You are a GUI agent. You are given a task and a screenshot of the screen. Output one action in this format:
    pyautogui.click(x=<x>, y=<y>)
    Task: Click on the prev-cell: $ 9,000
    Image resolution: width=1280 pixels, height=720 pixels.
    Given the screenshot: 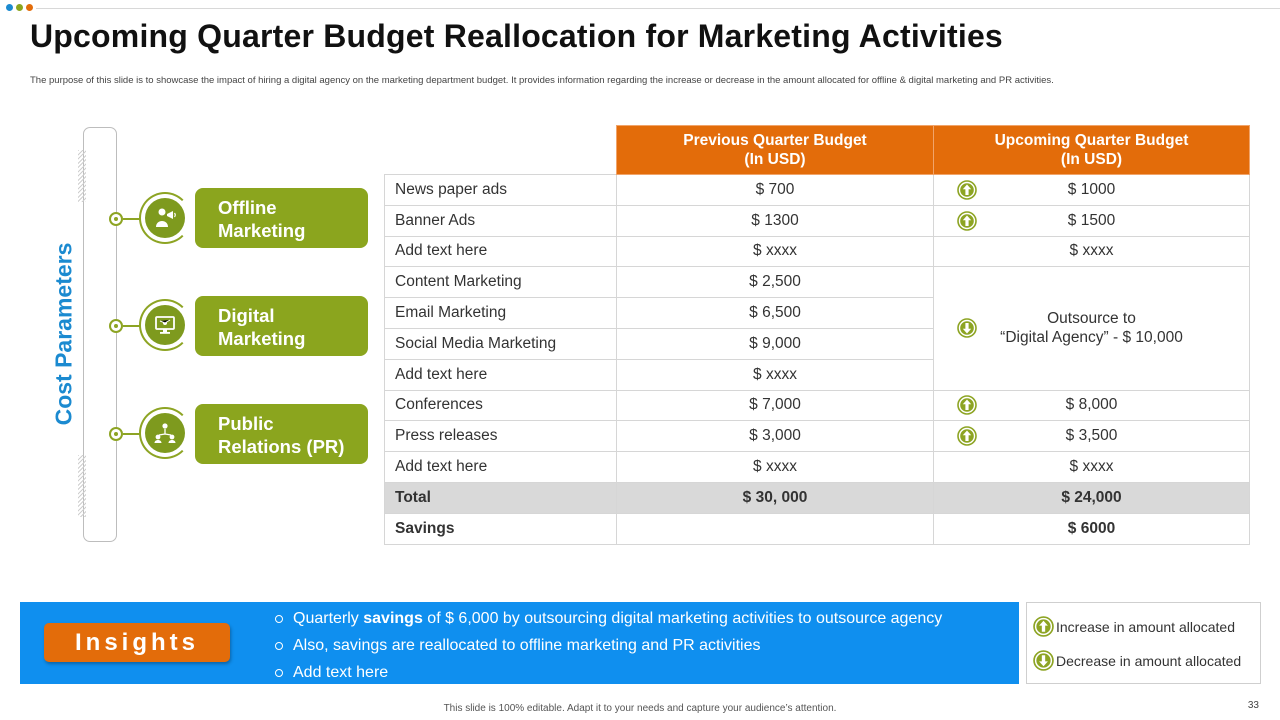 What is the action you would take?
    pyautogui.click(x=775, y=343)
    